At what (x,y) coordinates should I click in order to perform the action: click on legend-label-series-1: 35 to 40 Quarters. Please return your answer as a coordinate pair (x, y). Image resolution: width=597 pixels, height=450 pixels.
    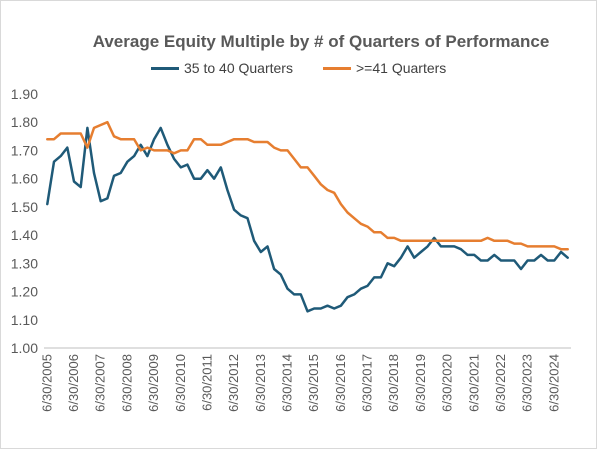
    Looking at the image, I should click on (238, 68).